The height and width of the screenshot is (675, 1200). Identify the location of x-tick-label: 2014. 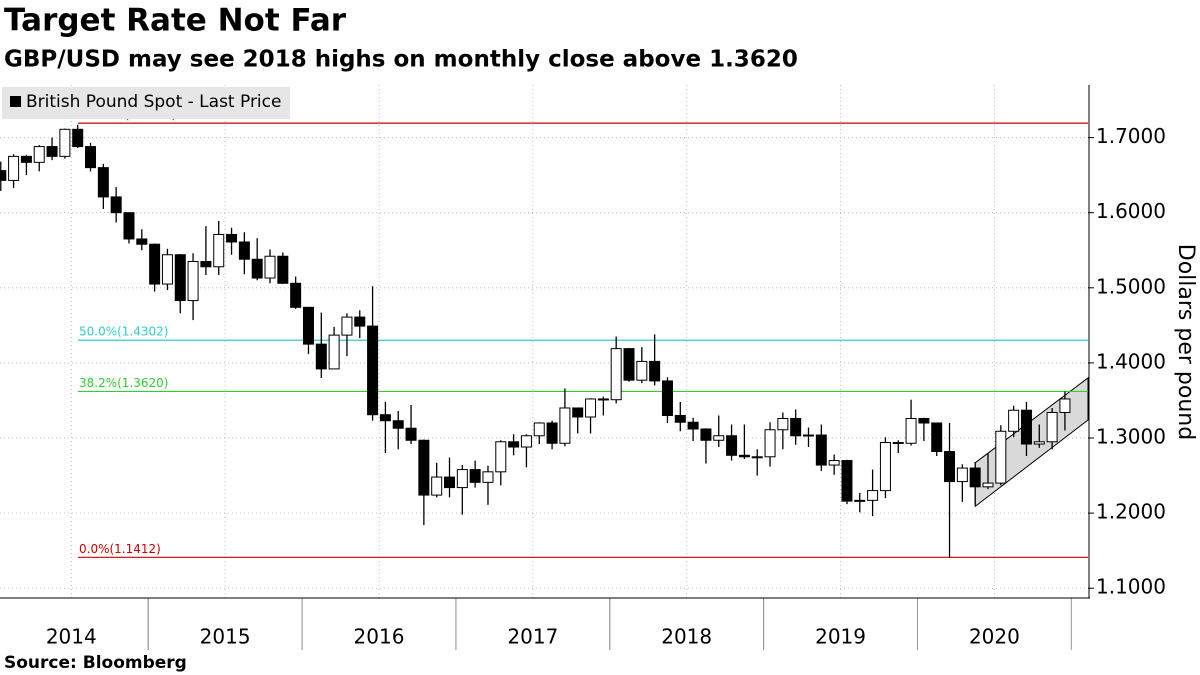
(71, 637).